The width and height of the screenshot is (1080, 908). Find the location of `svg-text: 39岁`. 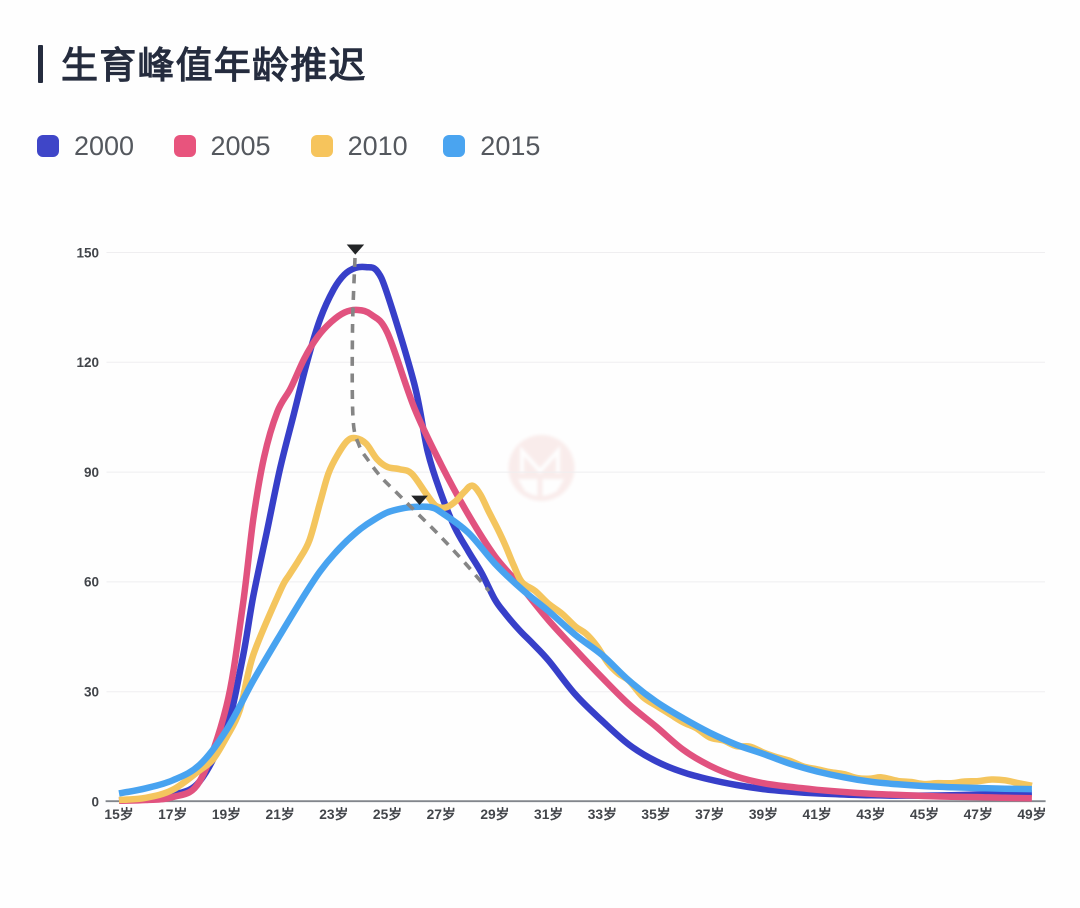

svg-text: 39岁 is located at coordinates (763, 814).